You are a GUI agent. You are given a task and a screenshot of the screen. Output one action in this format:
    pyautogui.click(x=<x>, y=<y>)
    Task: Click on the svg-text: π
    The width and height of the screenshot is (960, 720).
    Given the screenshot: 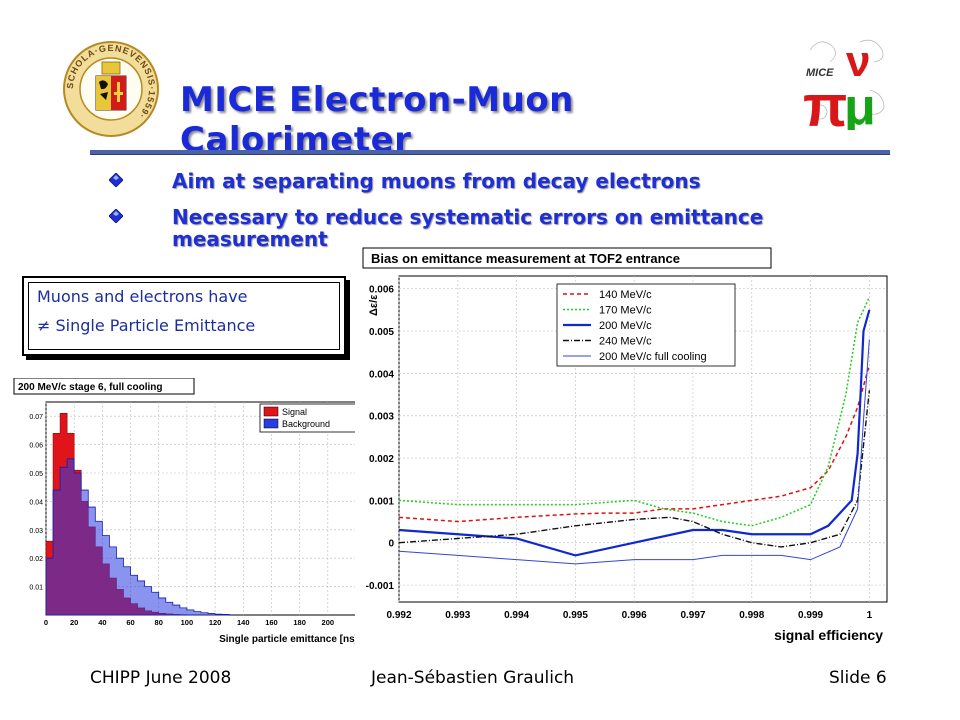 What is the action you would take?
    pyautogui.click(x=825, y=102)
    